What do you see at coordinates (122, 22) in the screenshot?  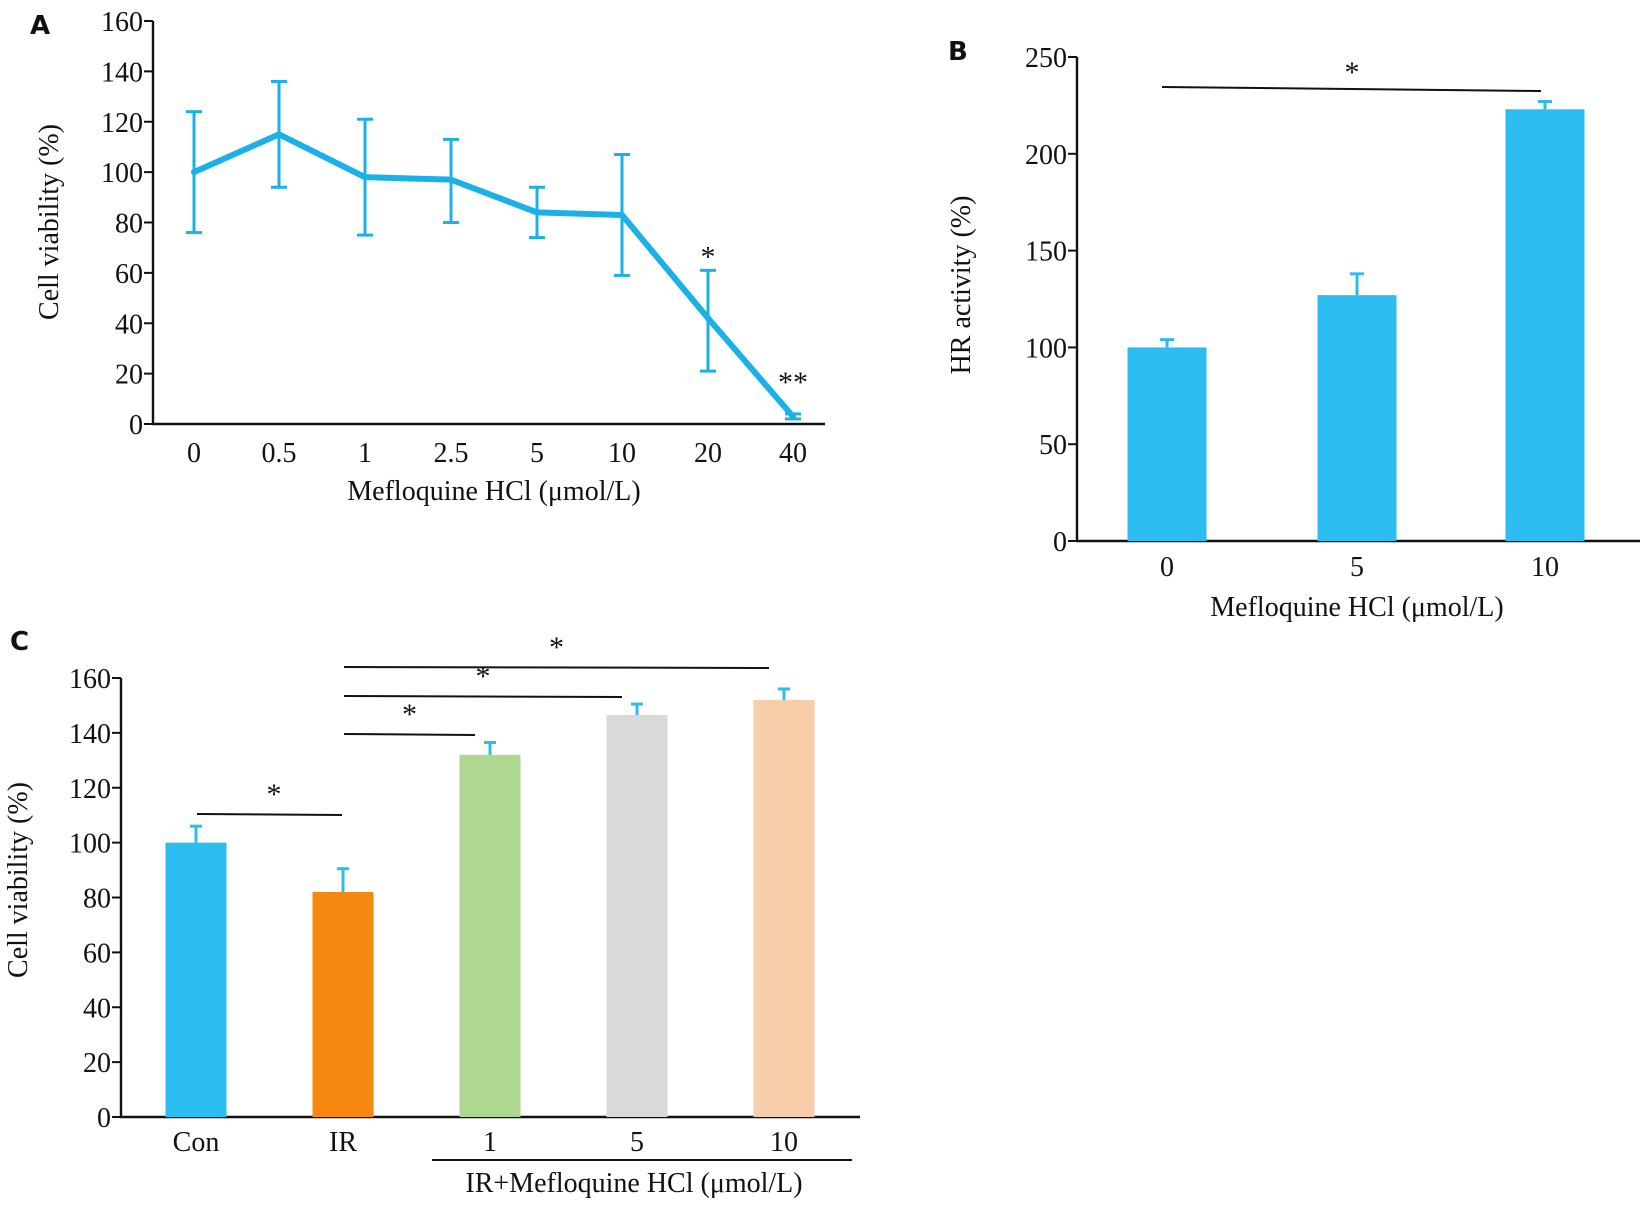 I see `chart-a-y-tick-label: 160` at bounding box center [122, 22].